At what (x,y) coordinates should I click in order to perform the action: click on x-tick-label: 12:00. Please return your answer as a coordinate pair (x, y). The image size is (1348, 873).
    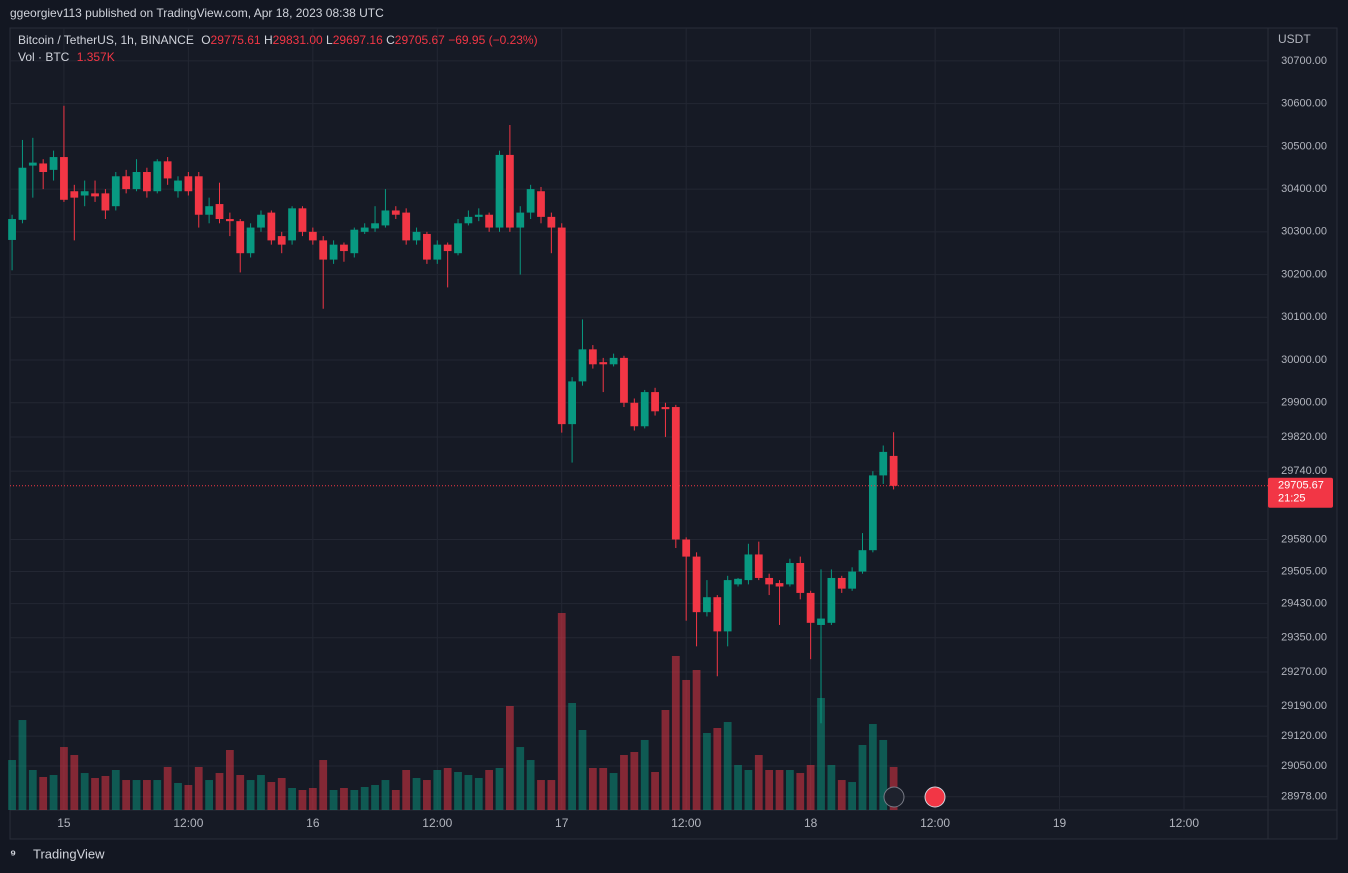
    Looking at the image, I should click on (686, 823).